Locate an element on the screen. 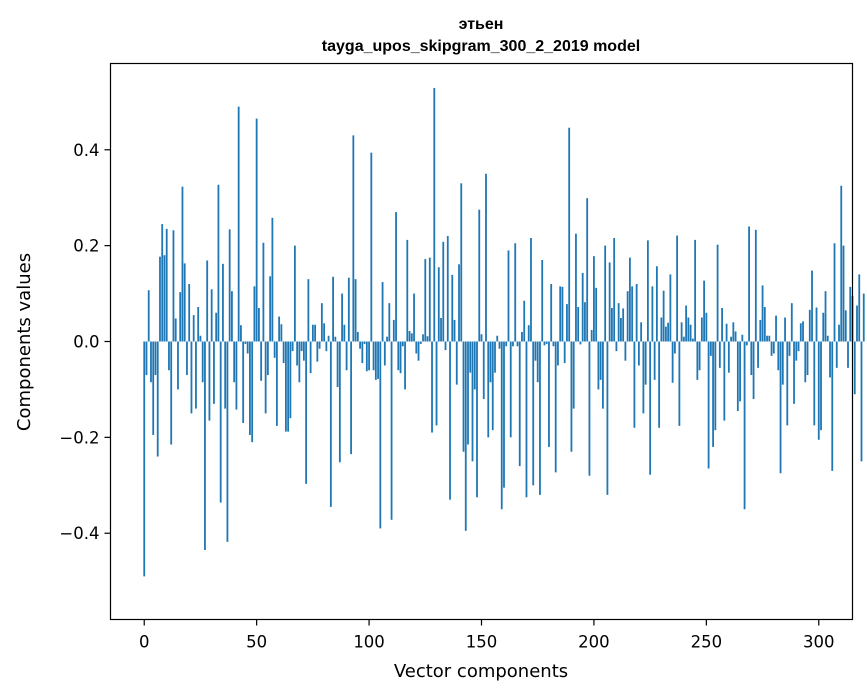 The height and width of the screenshot is (696, 867). y-axis-ticks: −0.4 −0.2 0.0 0.2 0.4 is located at coordinates (85, 342).